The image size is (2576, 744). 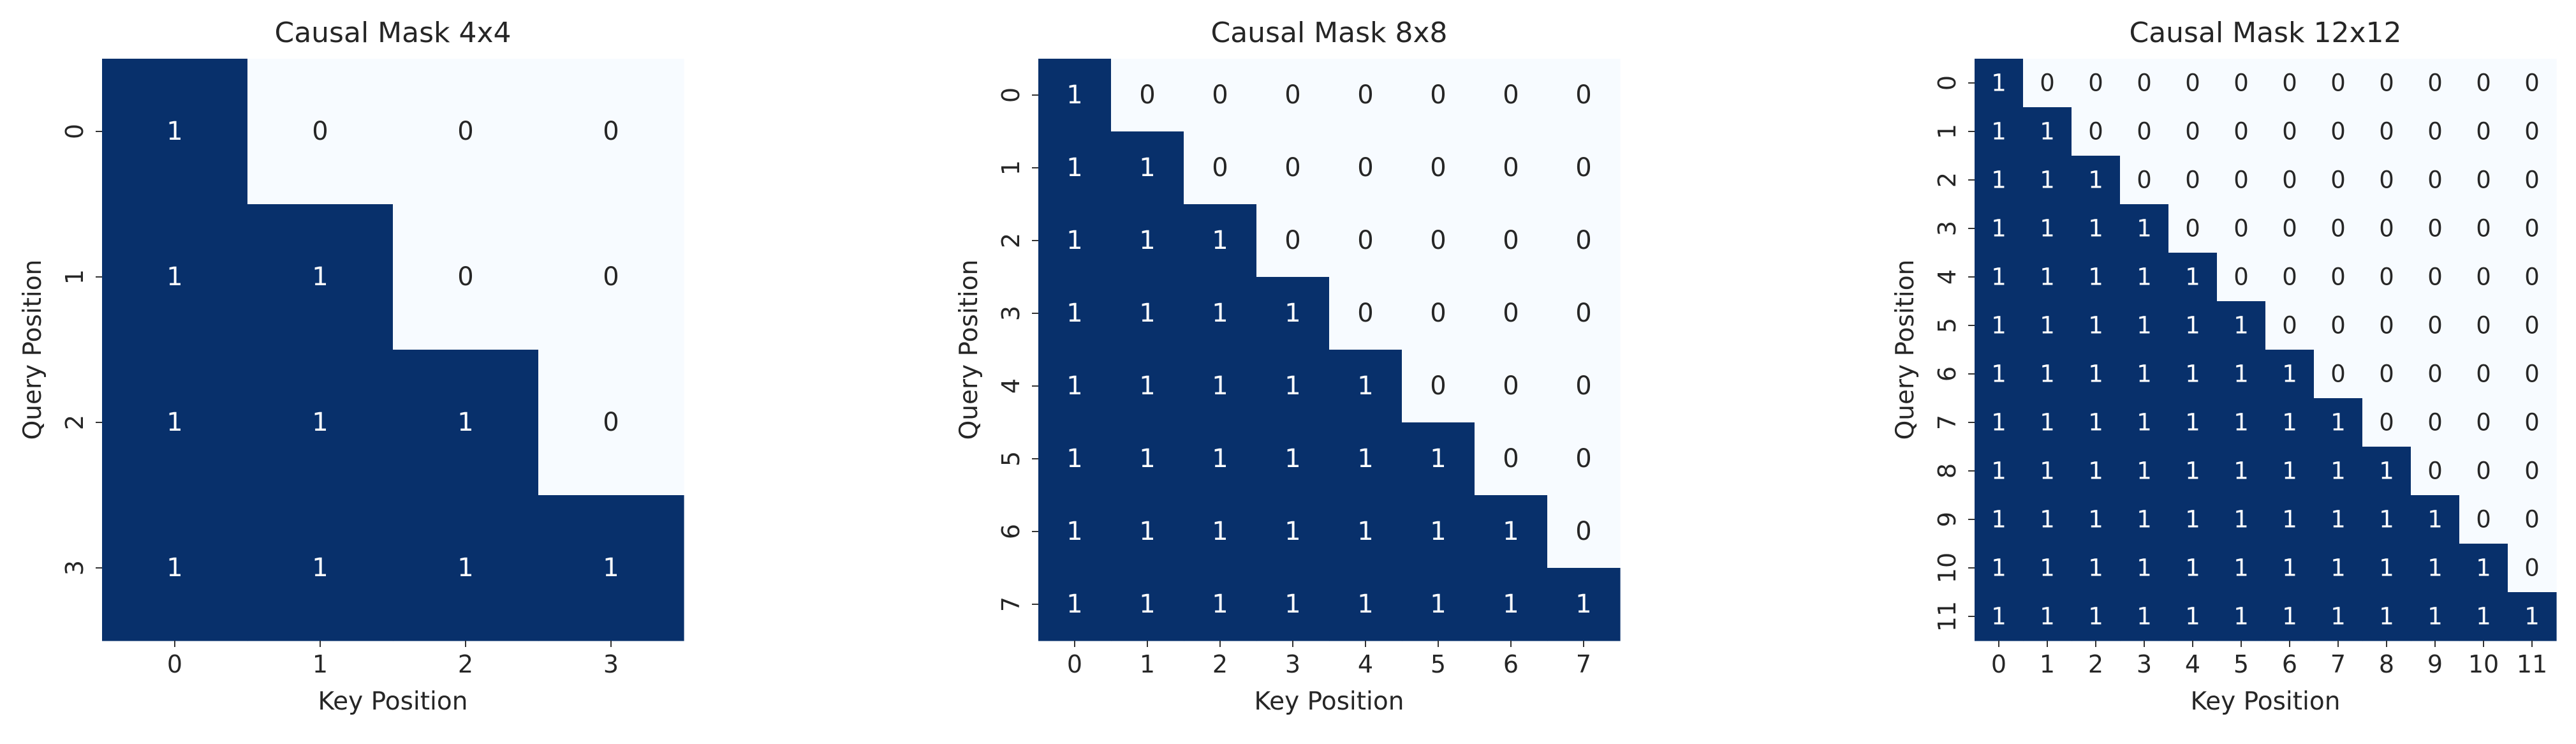 I want to click on y-tick-label: 4, so click(x=1947, y=277).